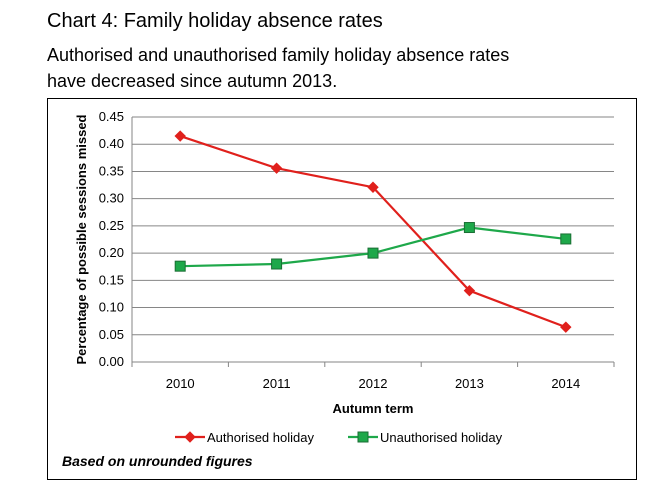 This screenshot has height=500, width=669. What do you see at coordinates (469, 383) in the screenshot?
I see `x-tick-label: 2013` at bounding box center [469, 383].